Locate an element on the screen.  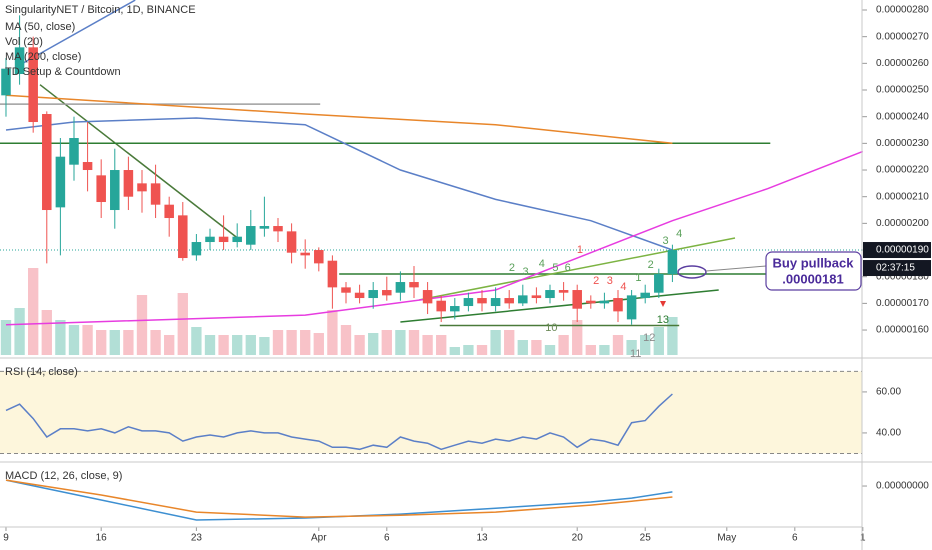
countdown-tag is located at coordinates (897, 268).